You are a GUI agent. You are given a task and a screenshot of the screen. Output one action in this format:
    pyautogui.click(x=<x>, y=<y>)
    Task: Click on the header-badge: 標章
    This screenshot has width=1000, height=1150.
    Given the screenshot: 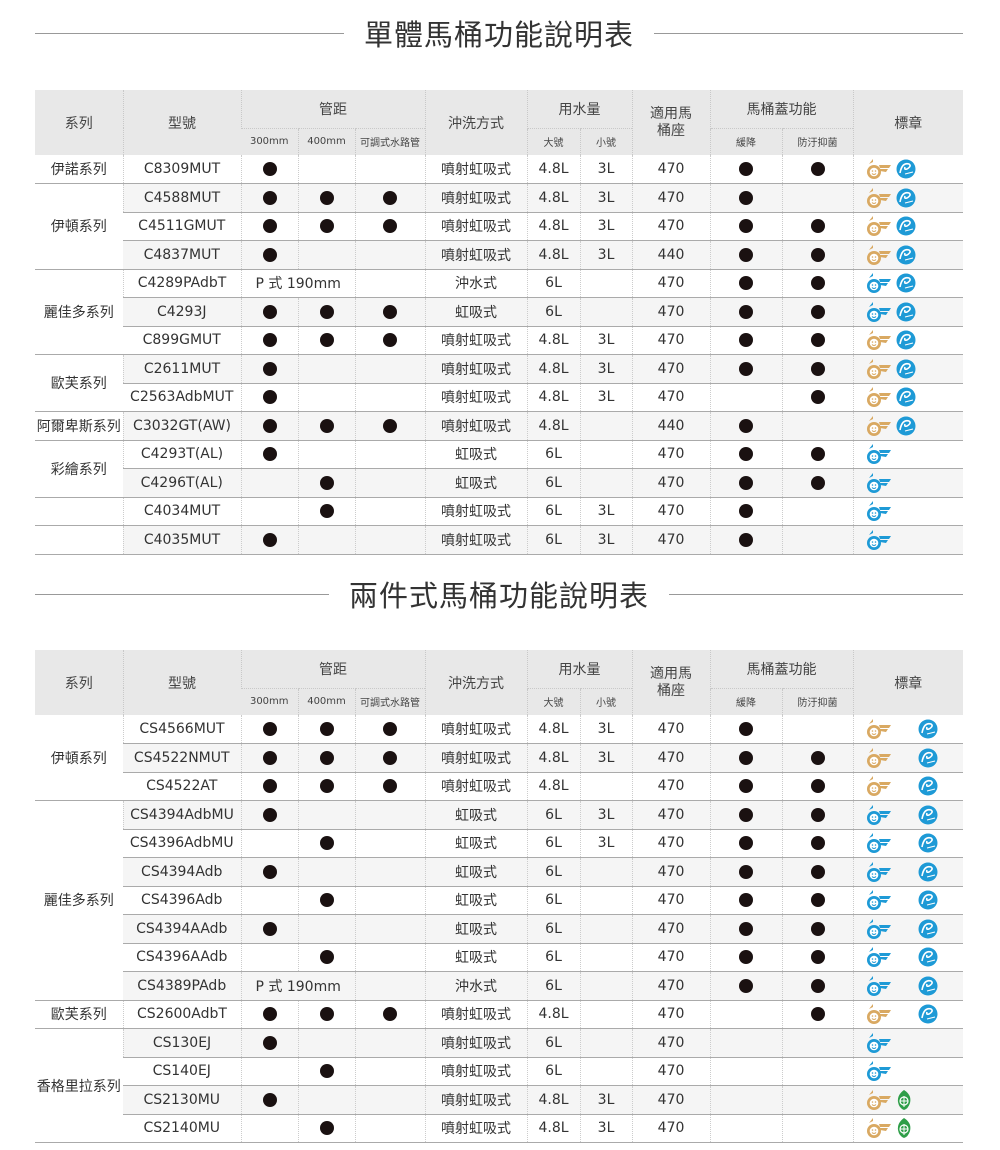 What is the action you would take?
    pyautogui.click(x=908, y=682)
    